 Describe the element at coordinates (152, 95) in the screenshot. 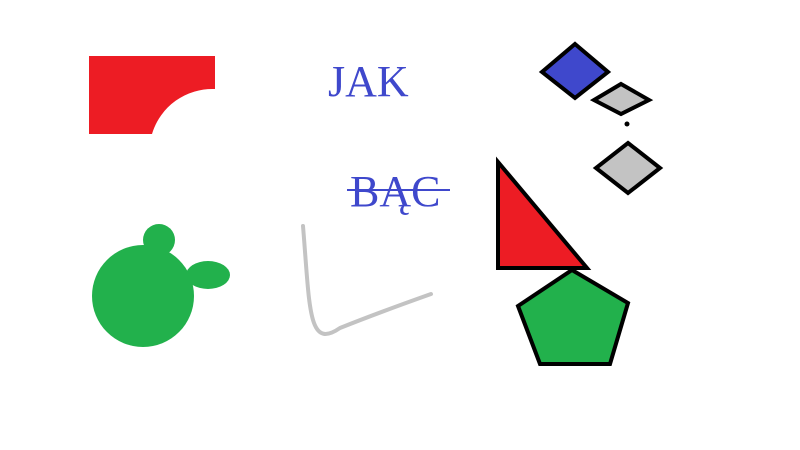

I see `red-cut-rectangle` at that location.